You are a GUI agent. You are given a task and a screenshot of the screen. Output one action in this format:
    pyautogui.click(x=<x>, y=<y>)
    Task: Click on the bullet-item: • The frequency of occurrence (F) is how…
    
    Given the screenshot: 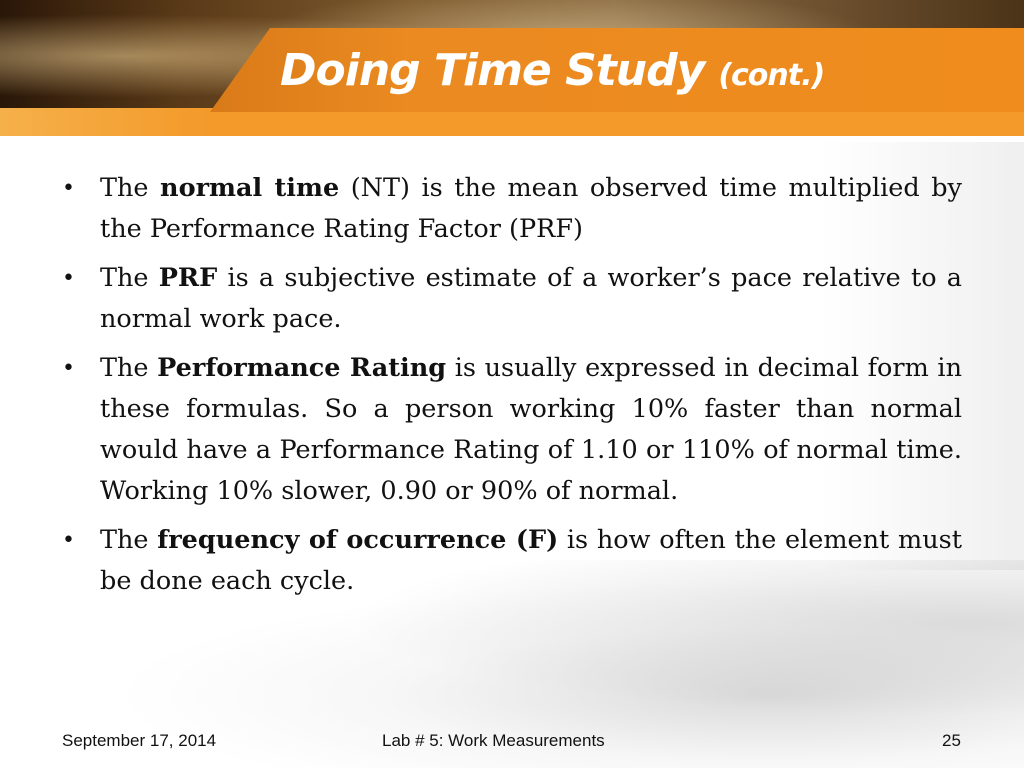 What is the action you would take?
    pyautogui.click(x=510, y=561)
    